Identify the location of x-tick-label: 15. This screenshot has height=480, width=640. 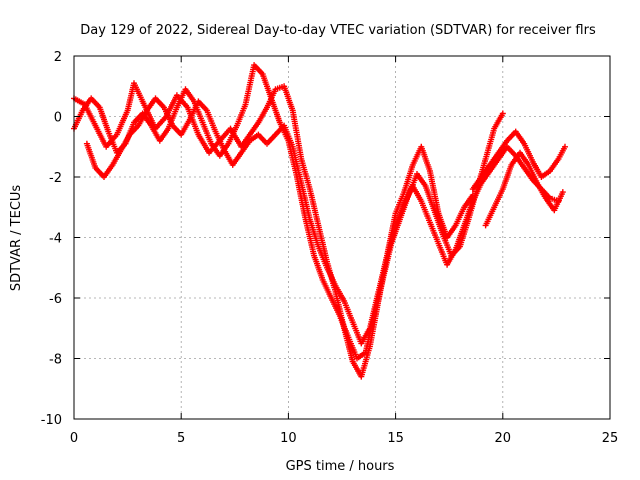
(395, 438).